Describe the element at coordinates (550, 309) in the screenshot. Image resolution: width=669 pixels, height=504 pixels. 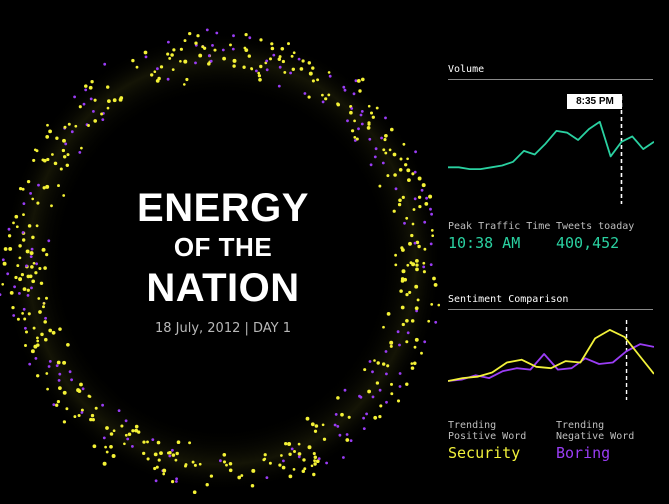
I see `sentiment-divider` at that location.